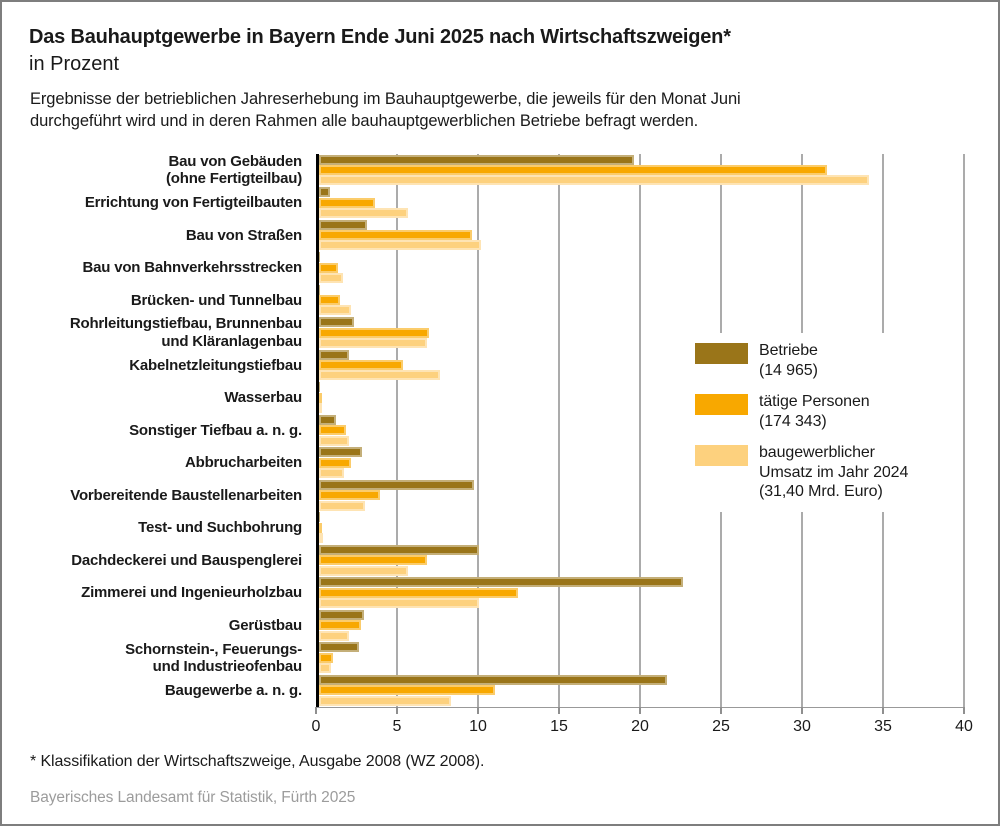 This screenshot has height=826, width=1000. I want to click on x-axis-label-10: 10, so click(478, 726).